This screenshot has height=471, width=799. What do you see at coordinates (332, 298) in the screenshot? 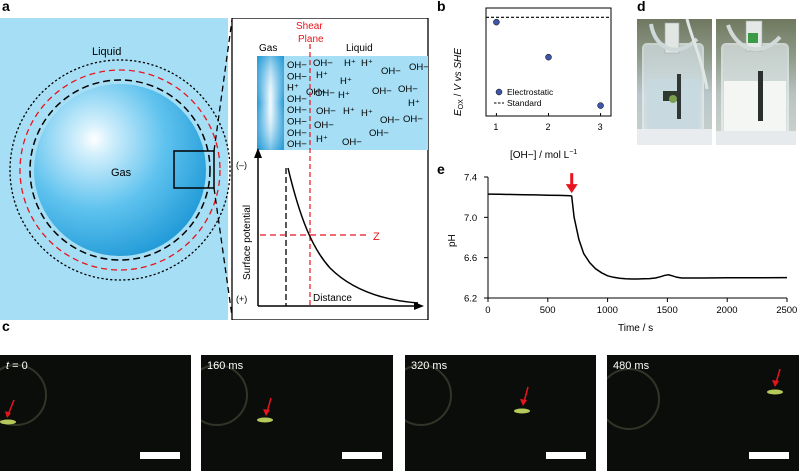
I see `distance-label: Distance` at bounding box center [332, 298].